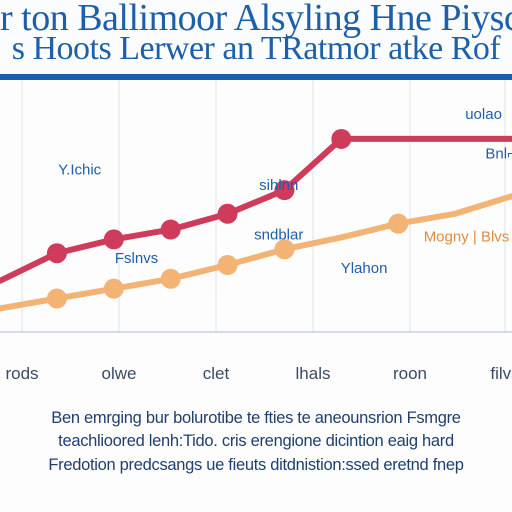 The height and width of the screenshot is (512, 512). I want to click on annotation-1: sihlnn, so click(278, 185).